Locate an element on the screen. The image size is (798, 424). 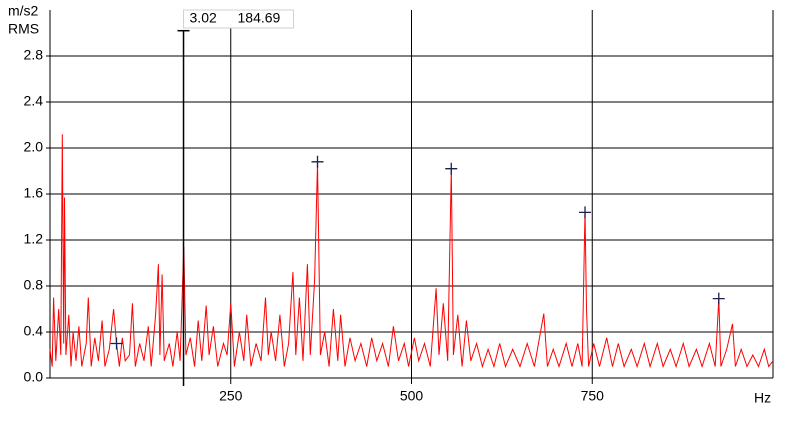
y-tick-label: 0.4 is located at coordinates (34, 331).